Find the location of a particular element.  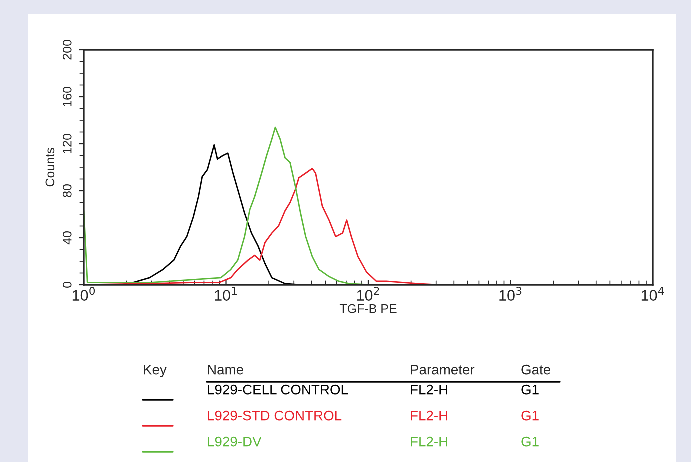

text: L929-DV is located at coordinates (235, 441).